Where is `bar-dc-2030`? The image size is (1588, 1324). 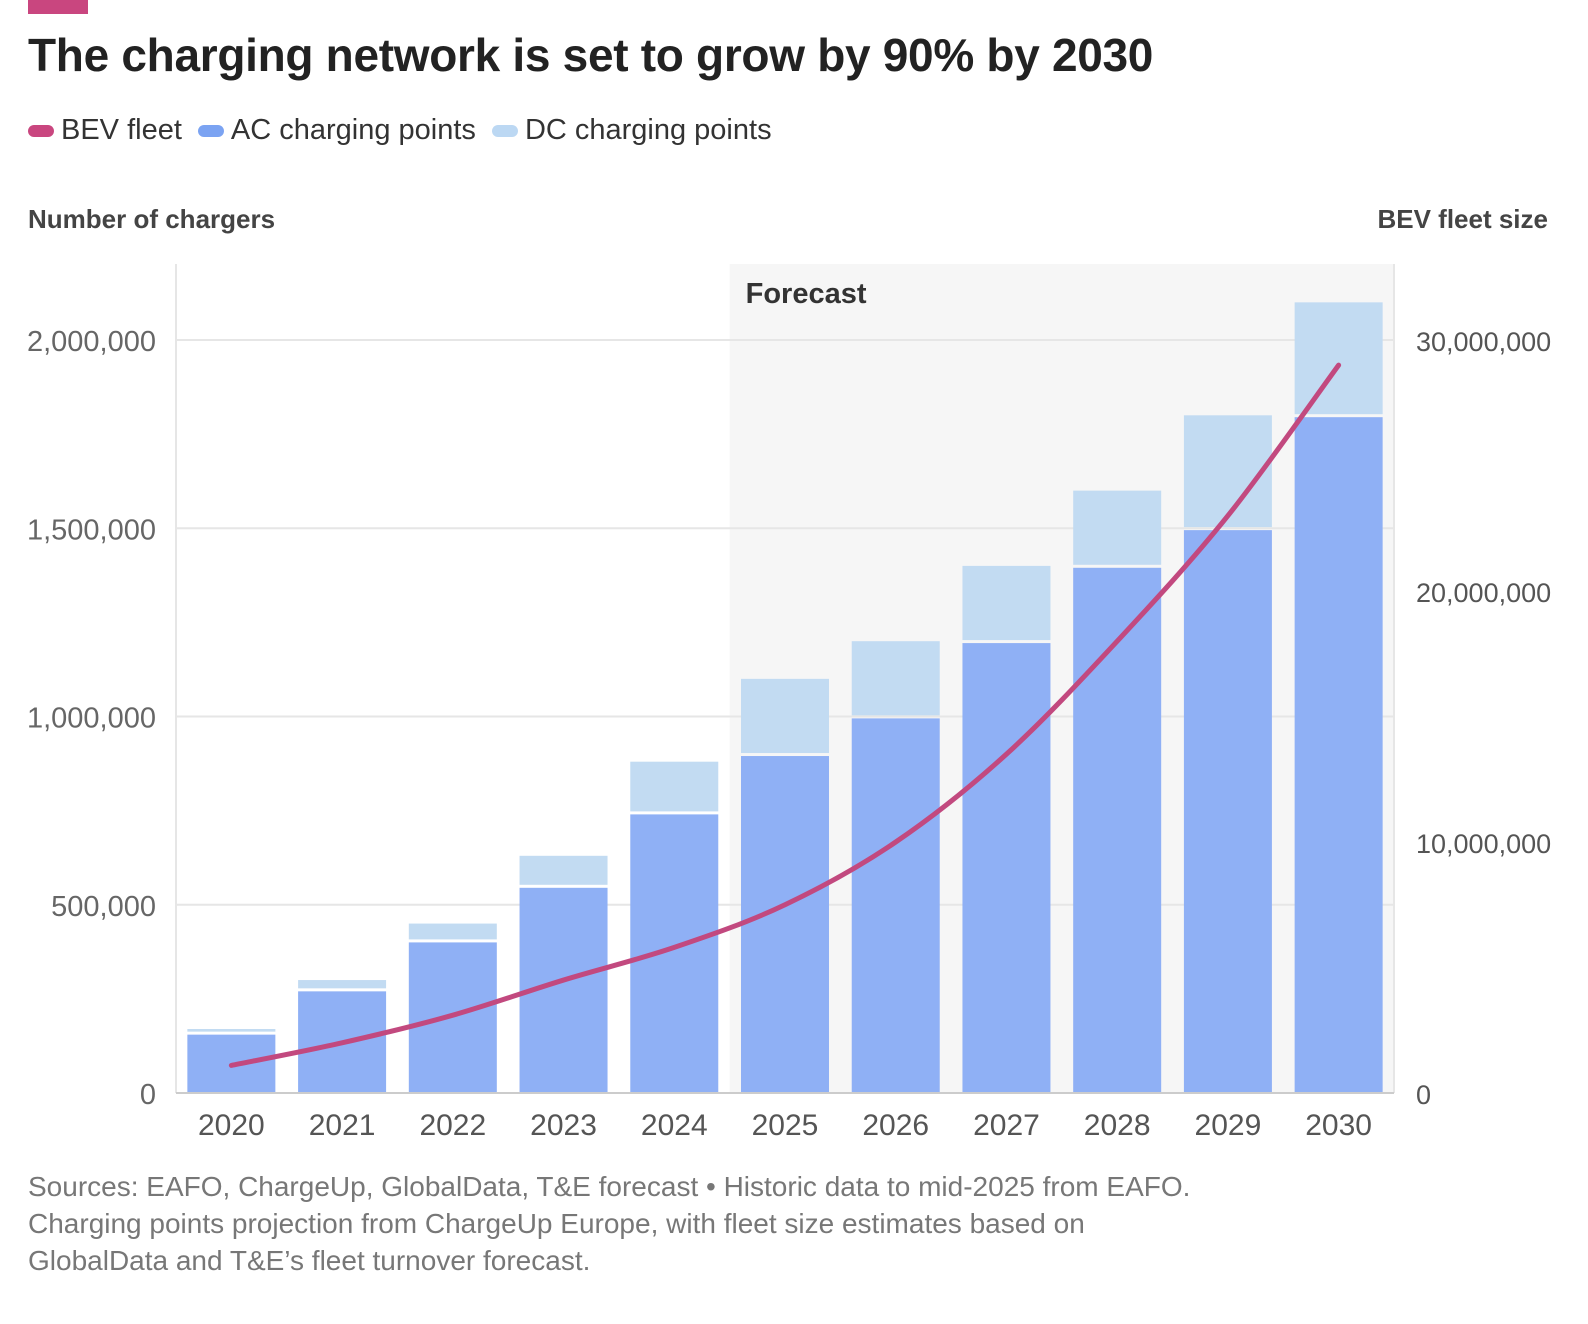
bar-dc-2030 is located at coordinates (1338, 358).